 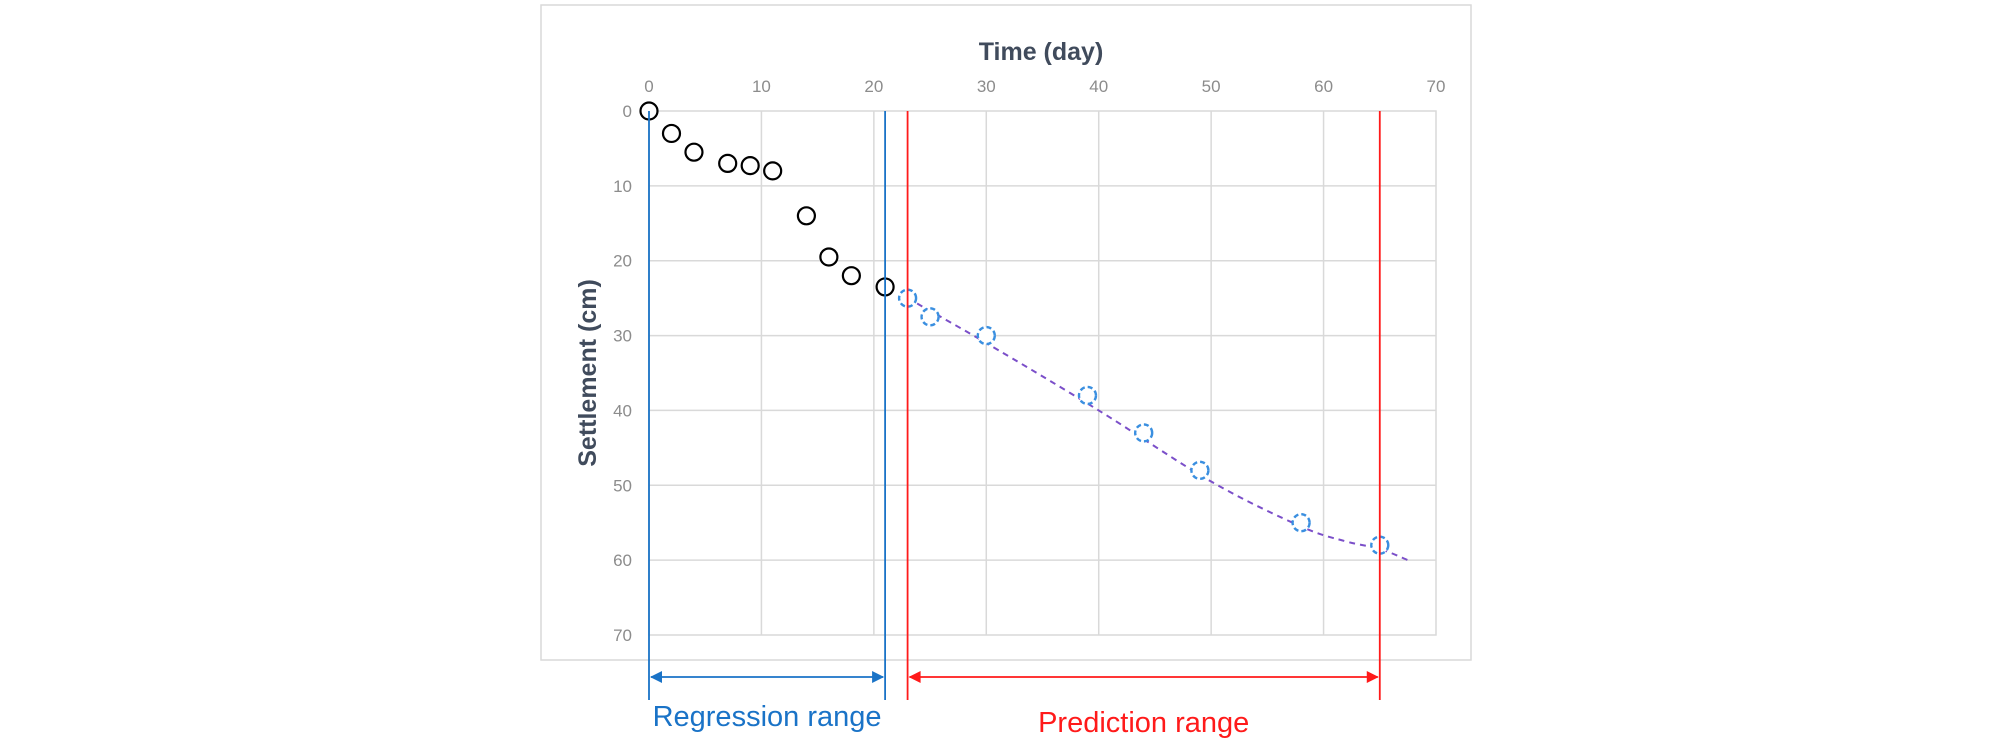 I want to click on x-tick-label: 70, so click(x=1436, y=86).